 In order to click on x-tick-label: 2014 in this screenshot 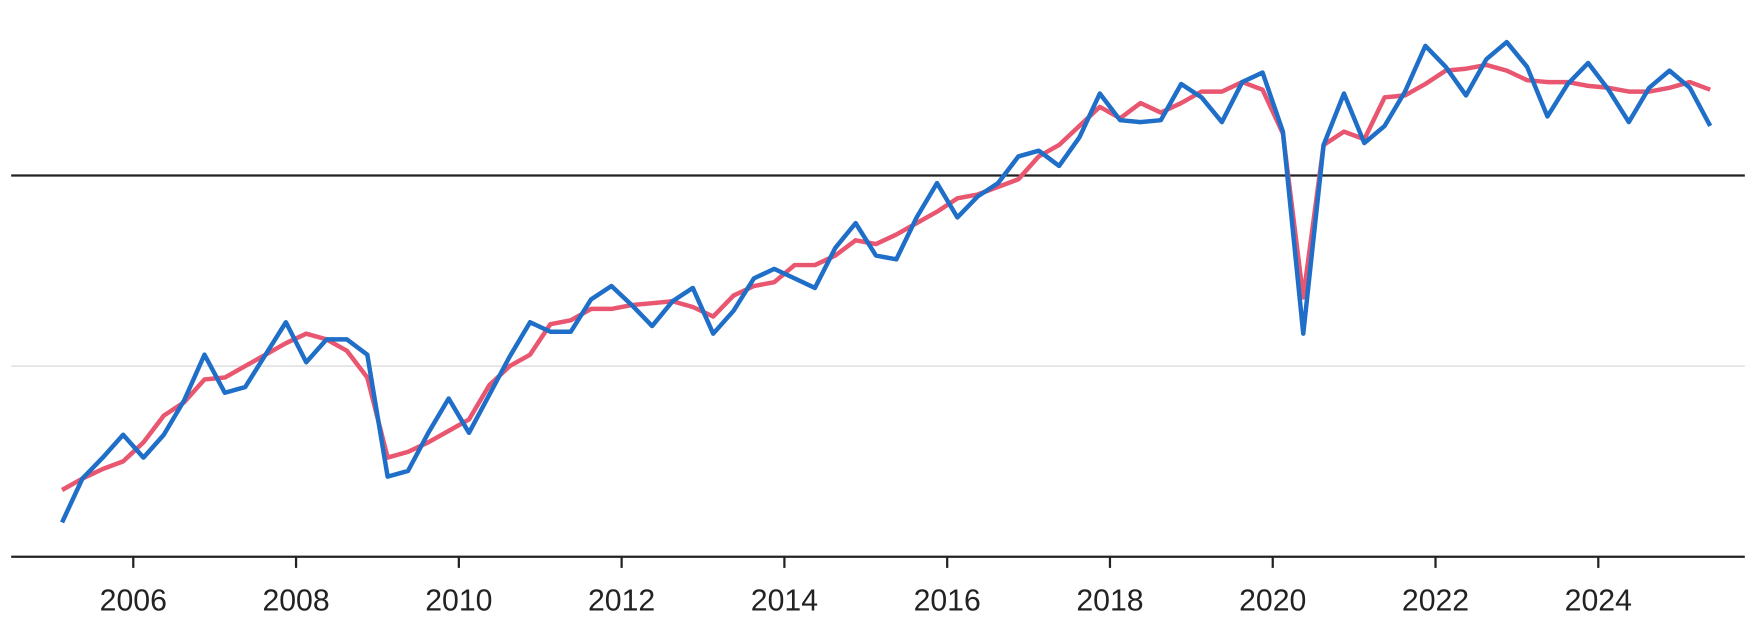, I will do `click(784, 600)`.